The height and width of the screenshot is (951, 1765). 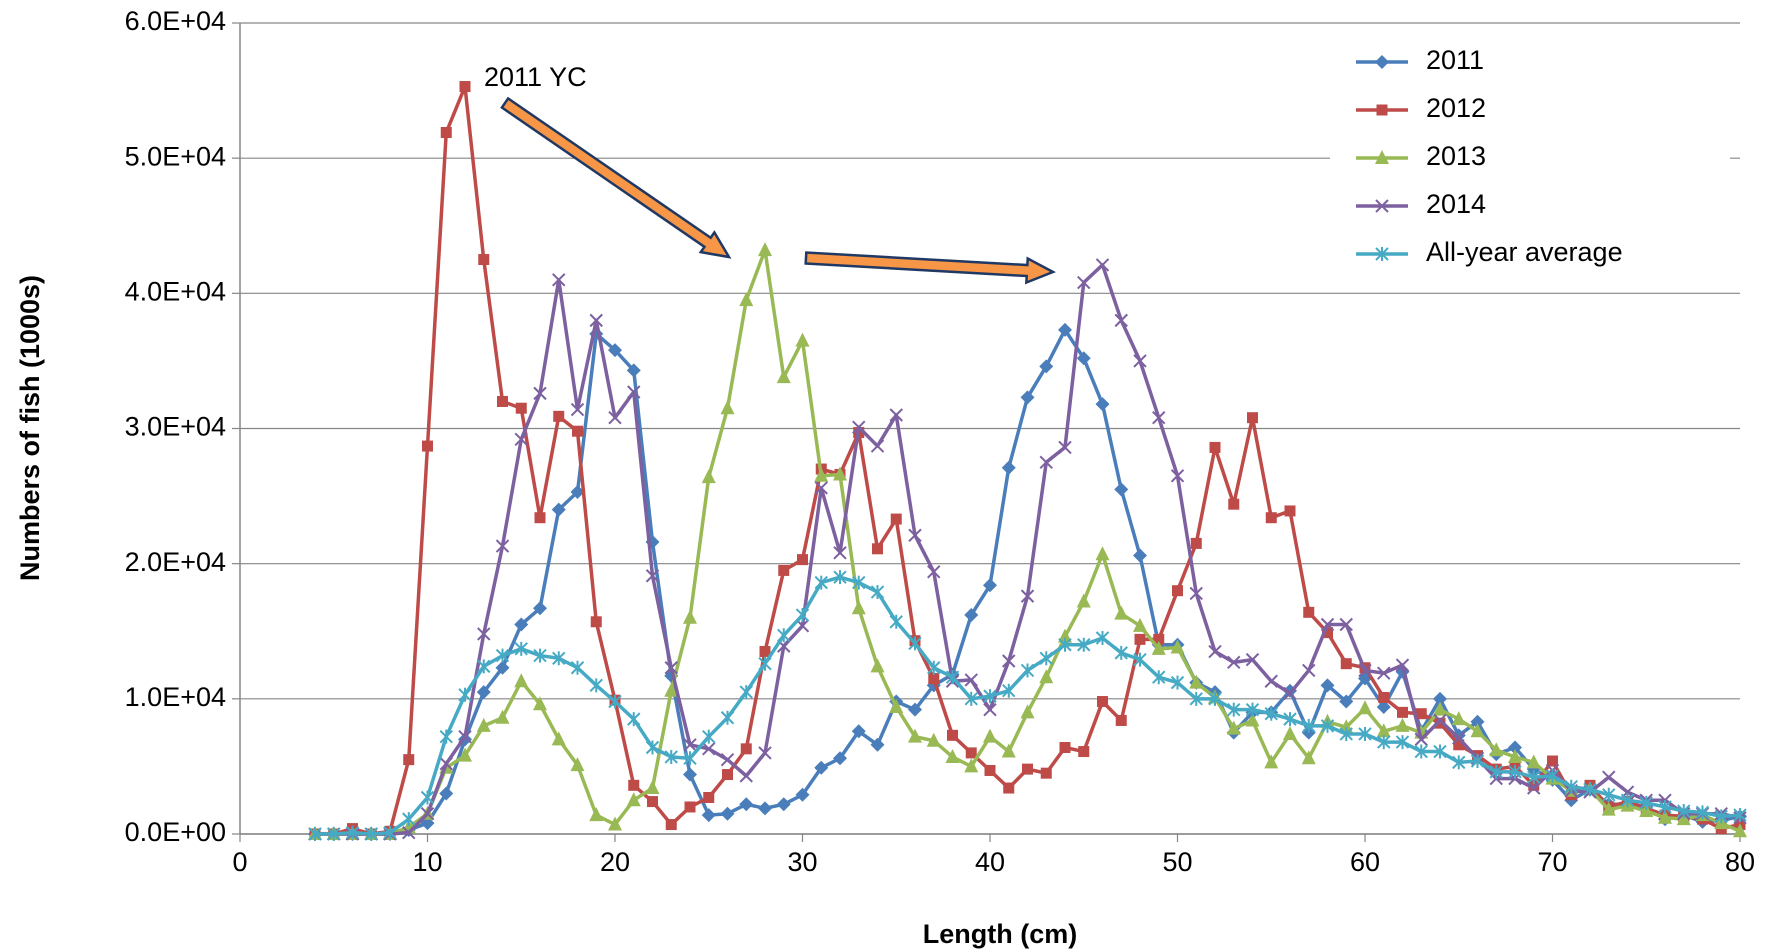 What do you see at coordinates (175, 427) in the screenshot?
I see `y-tick-label: 3.0E+04` at bounding box center [175, 427].